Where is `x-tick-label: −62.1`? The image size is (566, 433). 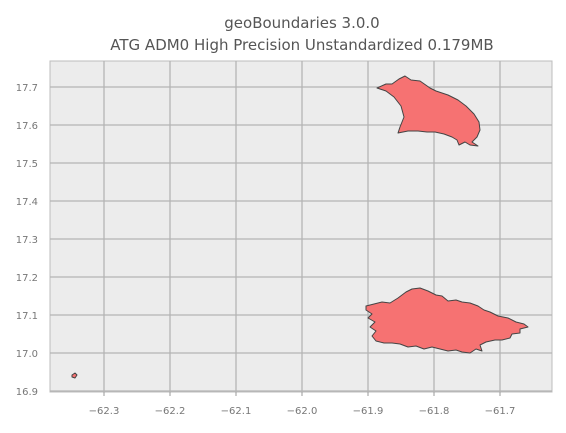
x-tick-label: −62.1 is located at coordinates (236, 411).